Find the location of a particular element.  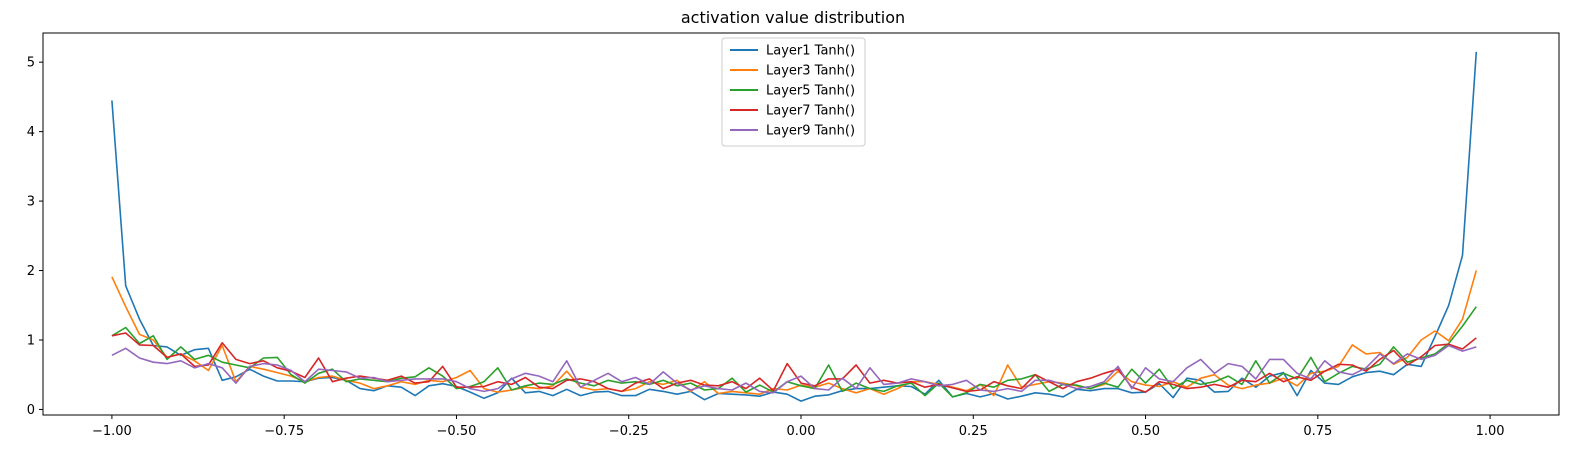

y-tick-label: 2 is located at coordinates (31, 271).